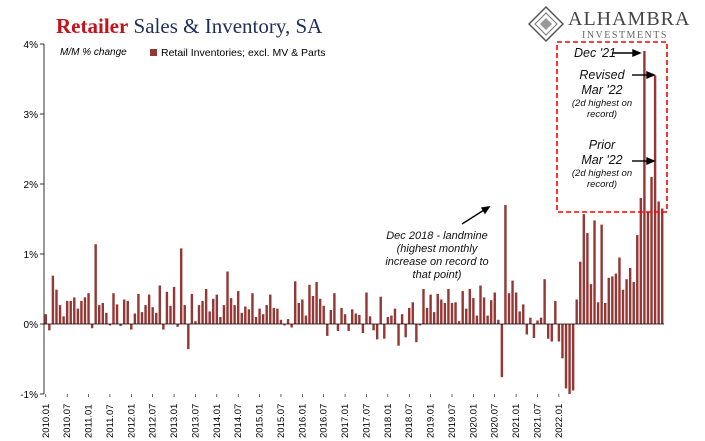  I want to click on x-tick-label: 2021.01, so click(516, 421).